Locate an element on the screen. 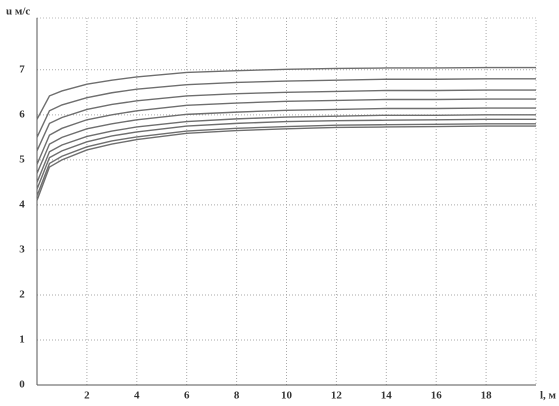 The image size is (559, 406). x-tick-label: 10 is located at coordinates (287, 396).